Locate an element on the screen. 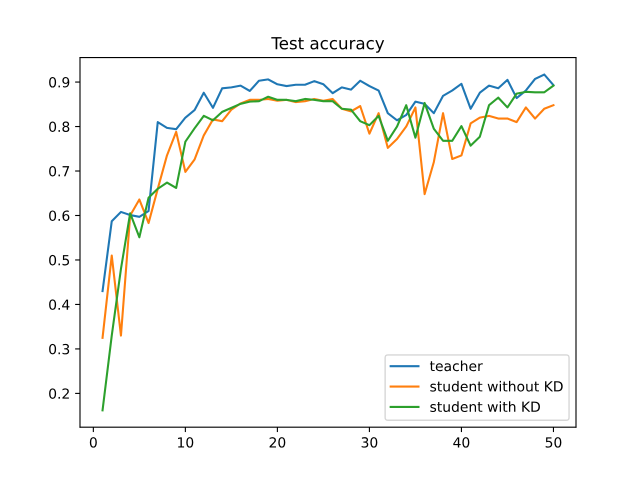 The image size is (640, 480). x-tick-label: 0 is located at coordinates (93, 442).